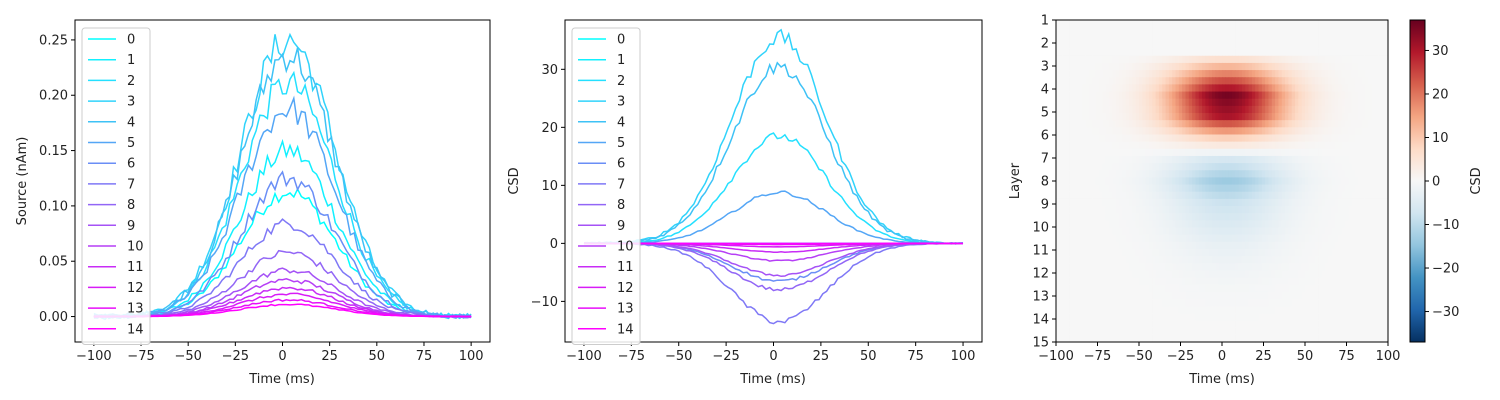  Describe the element at coordinates (471, 356) in the screenshot. I see `source-xtick-label: 100` at that location.